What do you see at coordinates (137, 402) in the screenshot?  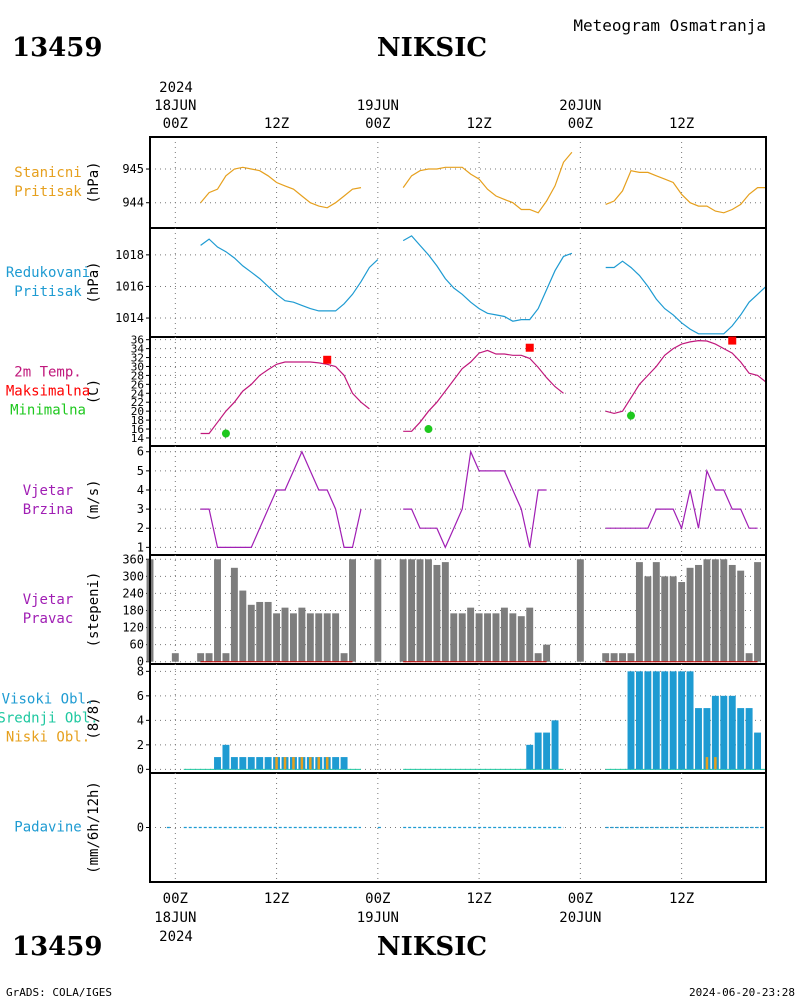 I see `y-tick-label: 22` at bounding box center [137, 402].